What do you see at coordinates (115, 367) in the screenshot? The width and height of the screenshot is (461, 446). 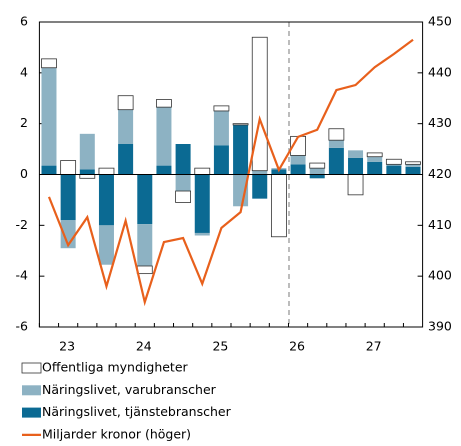 I see `legend-label: Offentliga myndigheter` at bounding box center [115, 367].